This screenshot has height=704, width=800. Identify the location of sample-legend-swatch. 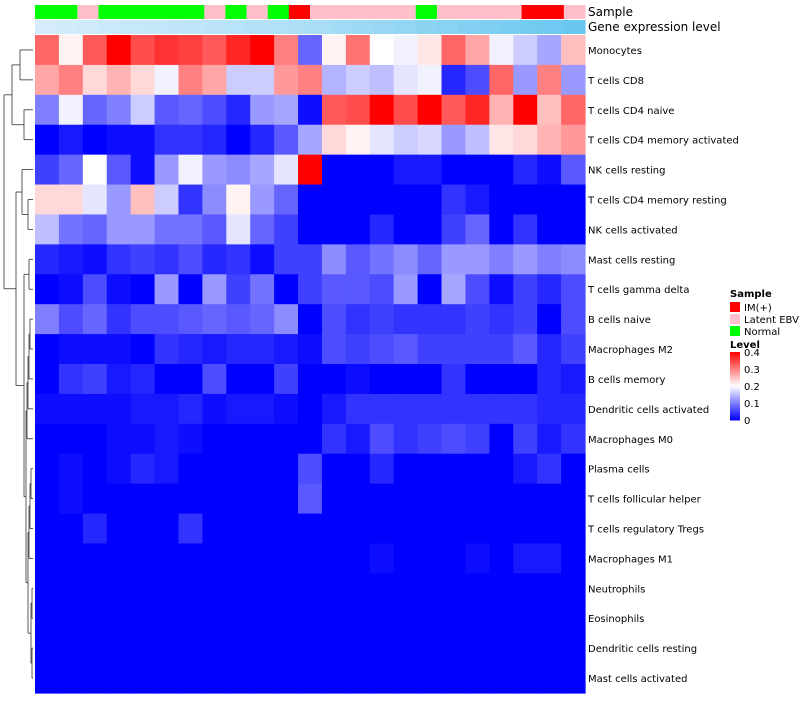
(735, 307).